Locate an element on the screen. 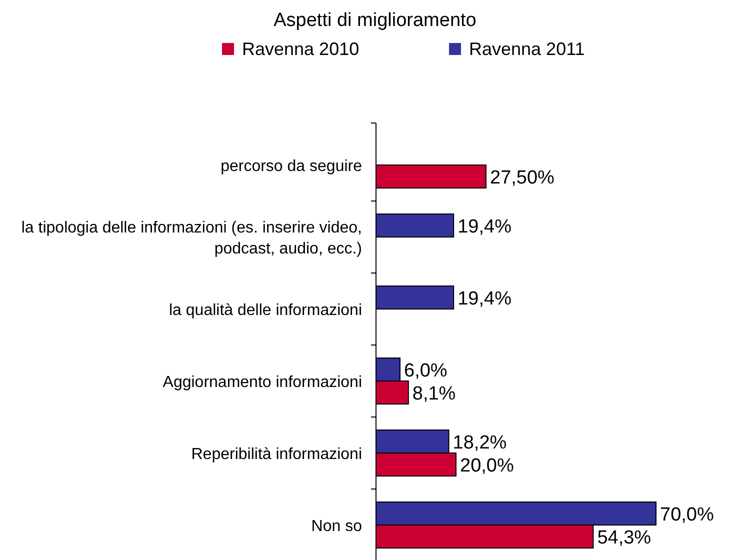 The height and width of the screenshot is (560, 736). y-tick-label: Aggiornamento informazioni is located at coordinates (262, 382).